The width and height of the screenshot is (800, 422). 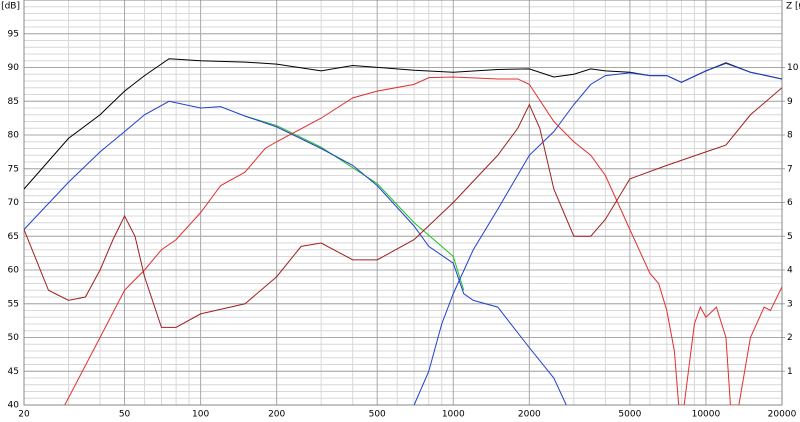 What do you see at coordinates (790, 136) in the screenshot?
I see `y2-tick-label: 8` at bounding box center [790, 136].